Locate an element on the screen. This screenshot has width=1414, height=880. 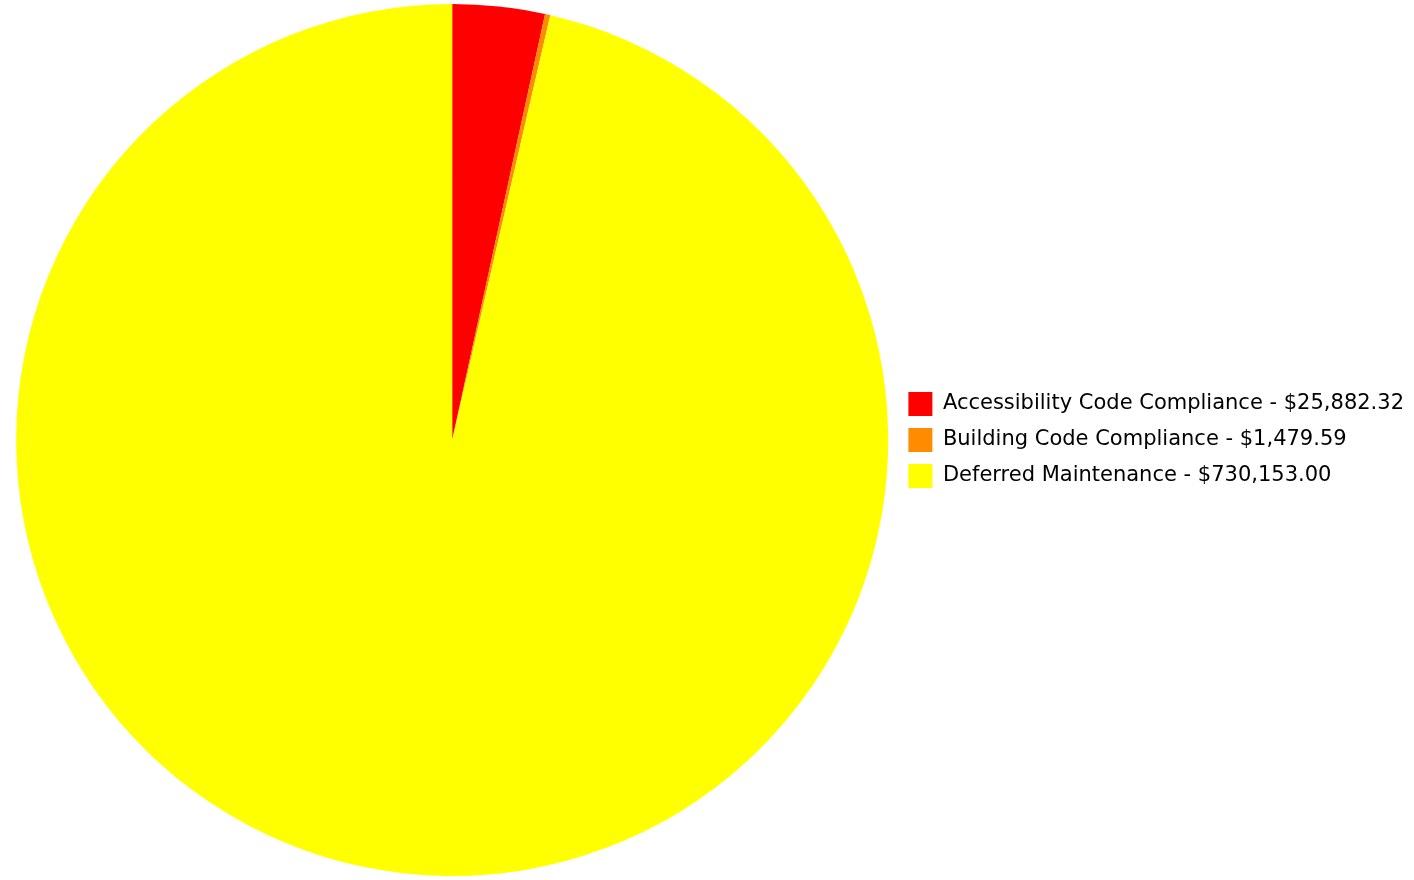
legend-label: Deferred Maintenance - $730,153.00 is located at coordinates (1137, 474).